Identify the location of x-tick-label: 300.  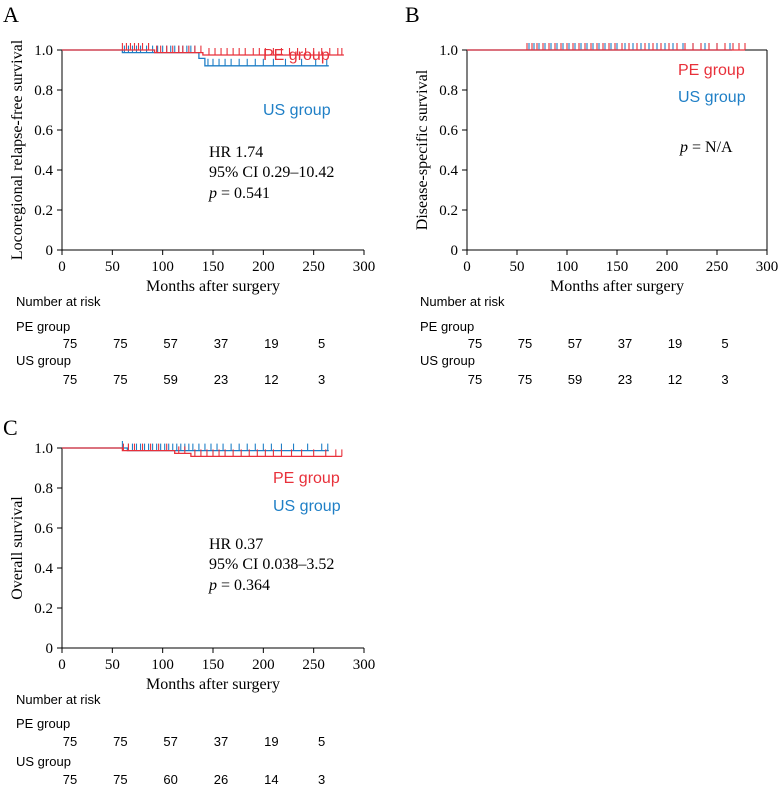
(364, 267).